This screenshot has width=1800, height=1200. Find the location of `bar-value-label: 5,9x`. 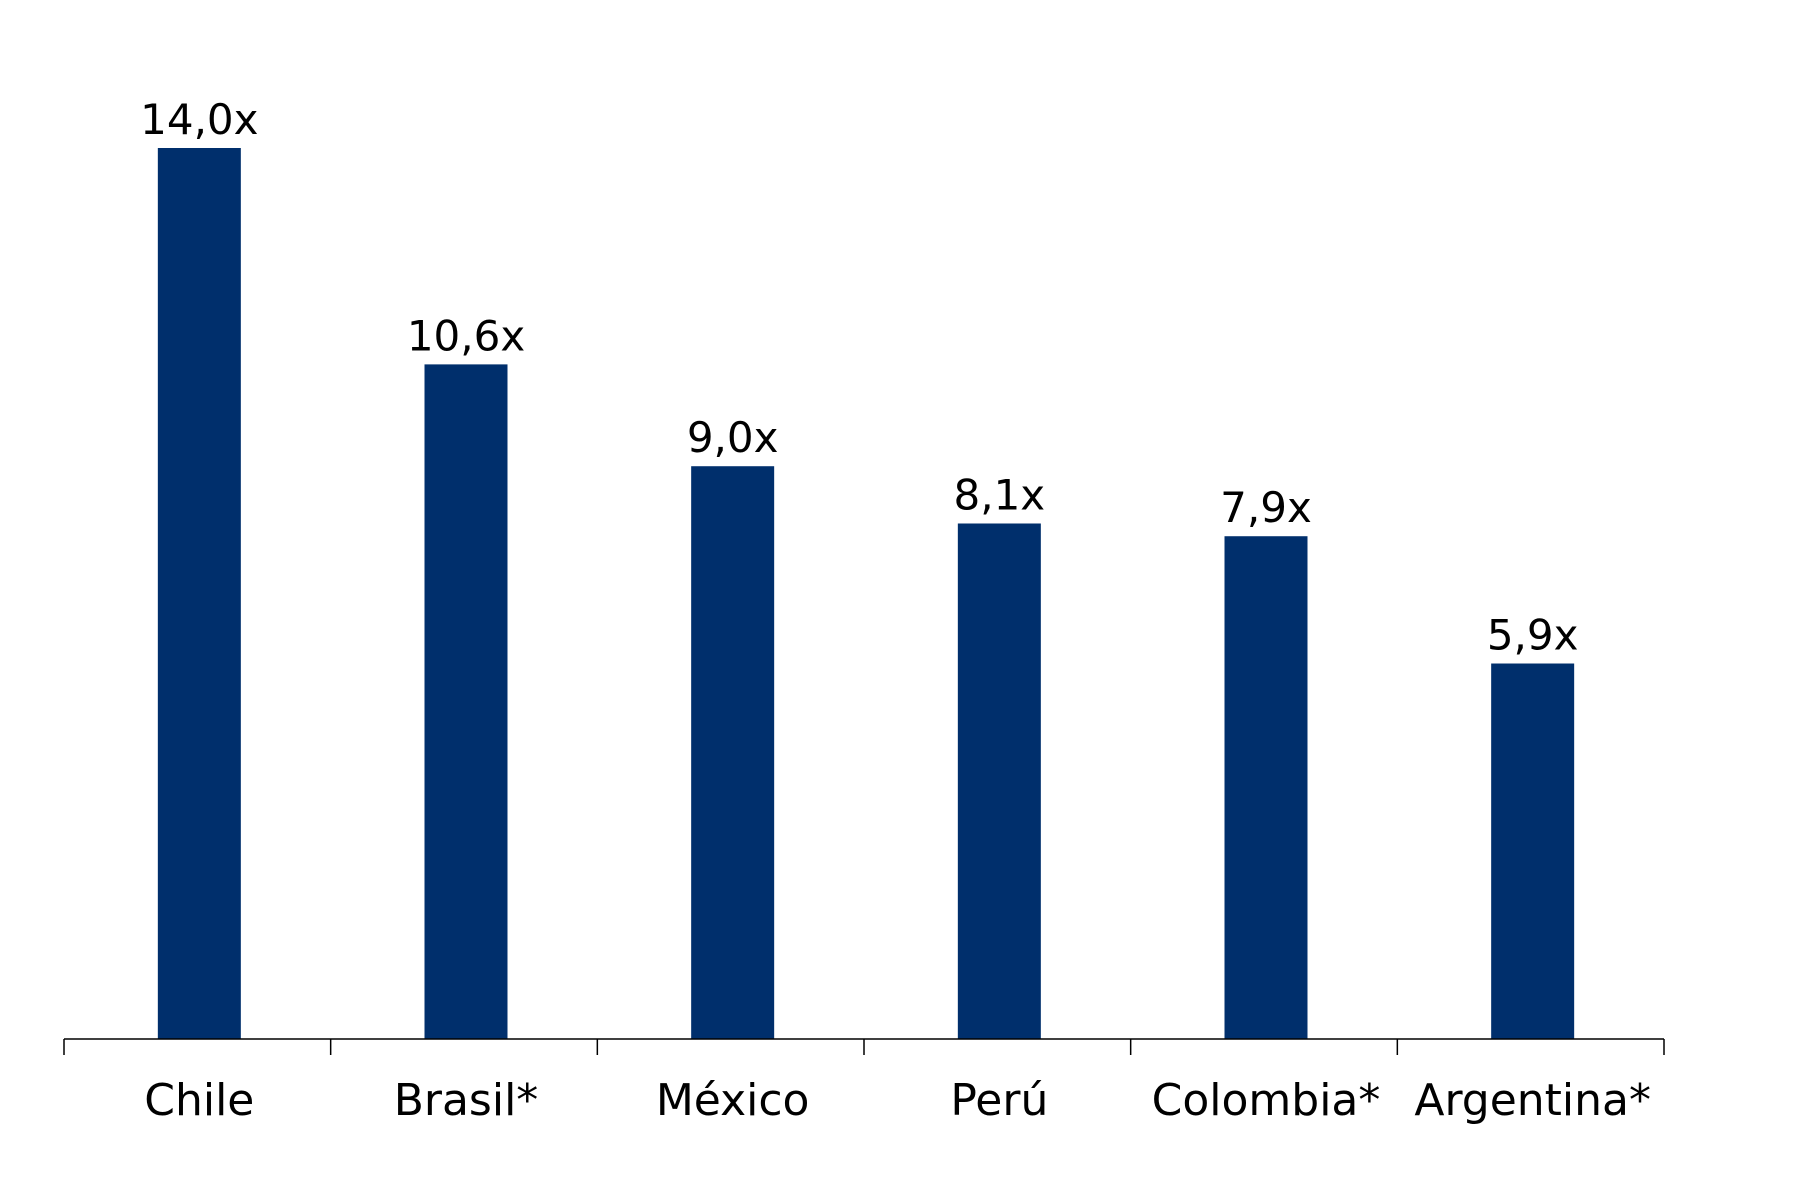

bar-value-label: 5,9x is located at coordinates (1533, 635).